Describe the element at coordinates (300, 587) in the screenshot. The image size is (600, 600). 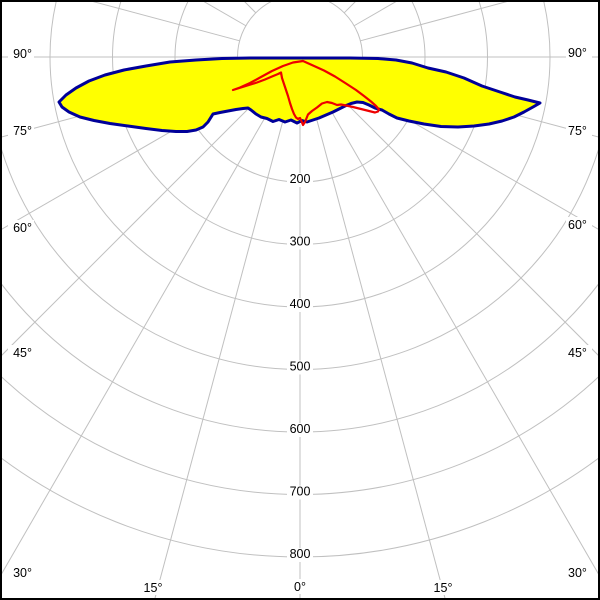
I see `angle-label: 0°` at that location.